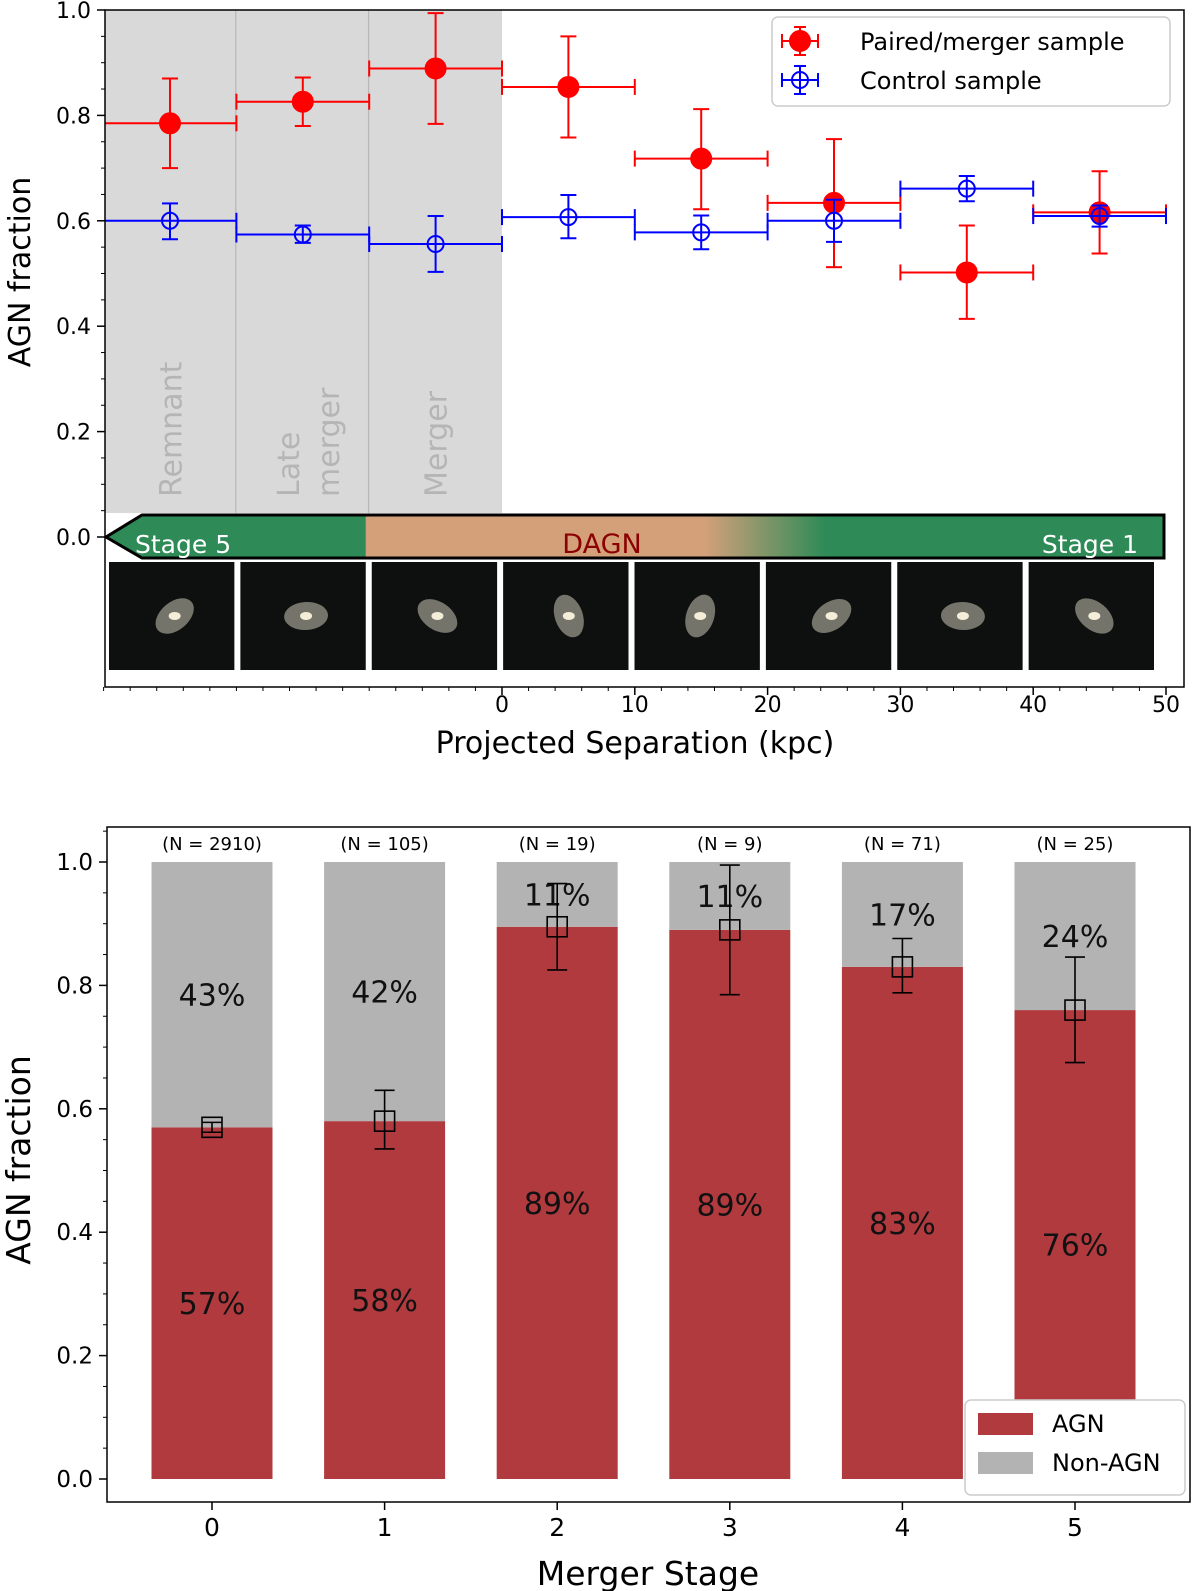 This screenshot has width=1200, height=1591. What do you see at coordinates (329, 442) in the screenshot?
I see `region-label-word: merger` at bounding box center [329, 442].